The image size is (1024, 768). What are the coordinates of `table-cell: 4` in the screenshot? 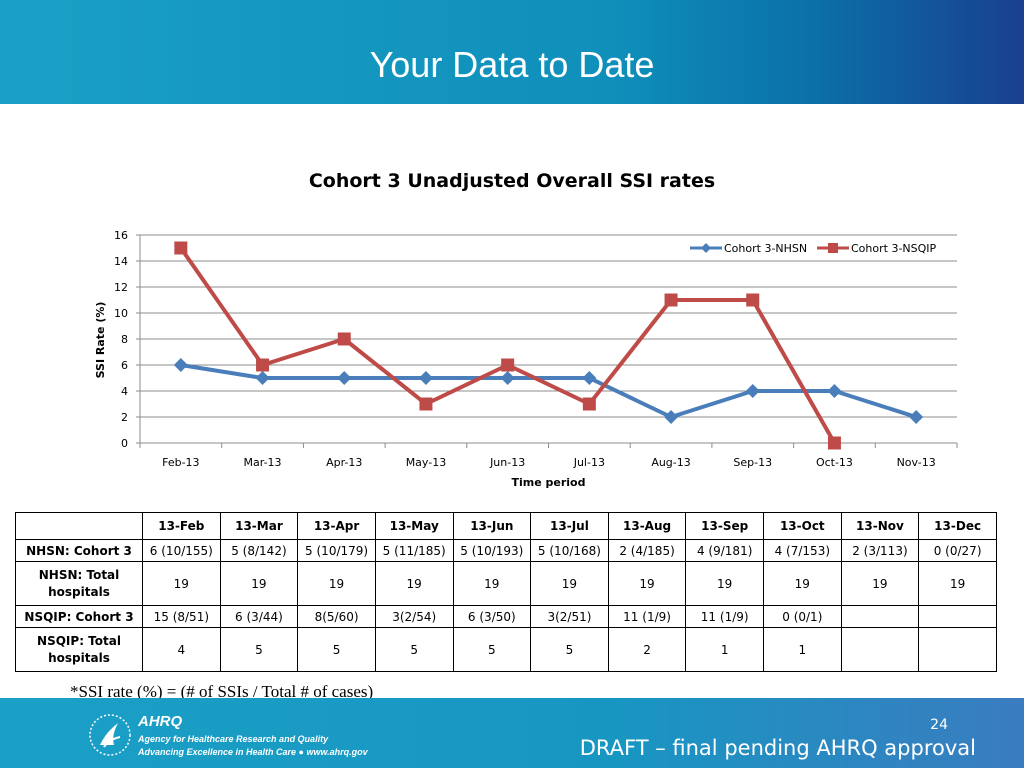 It's located at (181, 649).